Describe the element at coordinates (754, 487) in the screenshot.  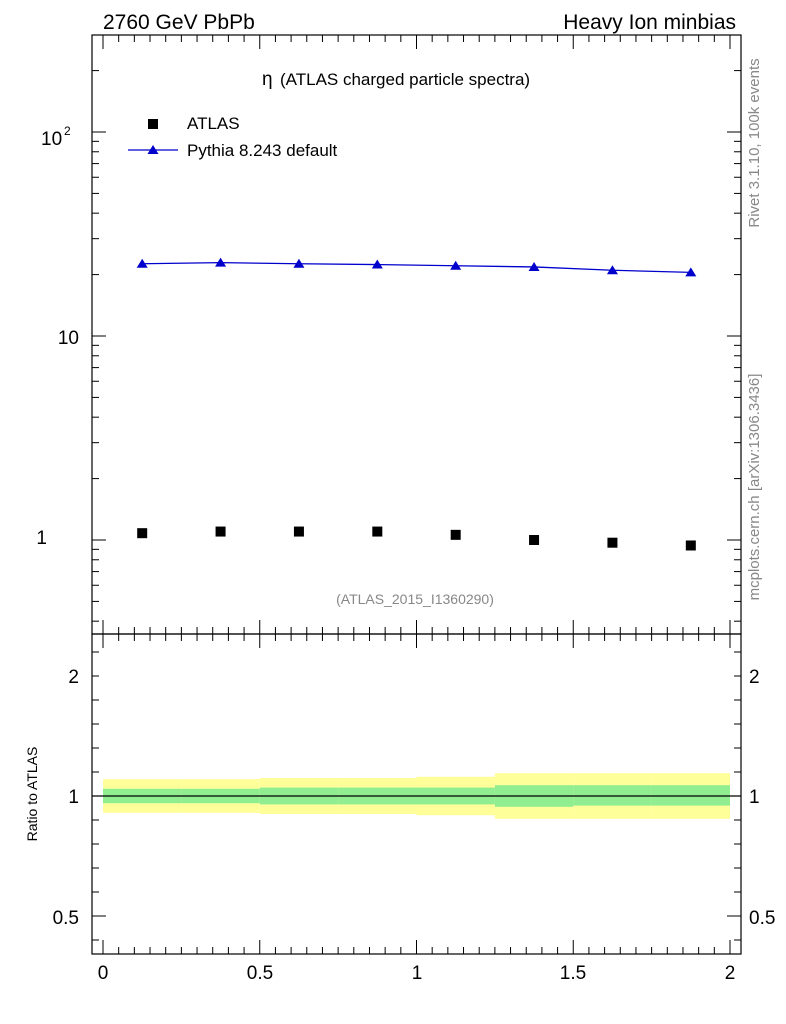
I see `mcplots-label: mcplots.cern.ch [arXiv:1306.3436]` at that location.